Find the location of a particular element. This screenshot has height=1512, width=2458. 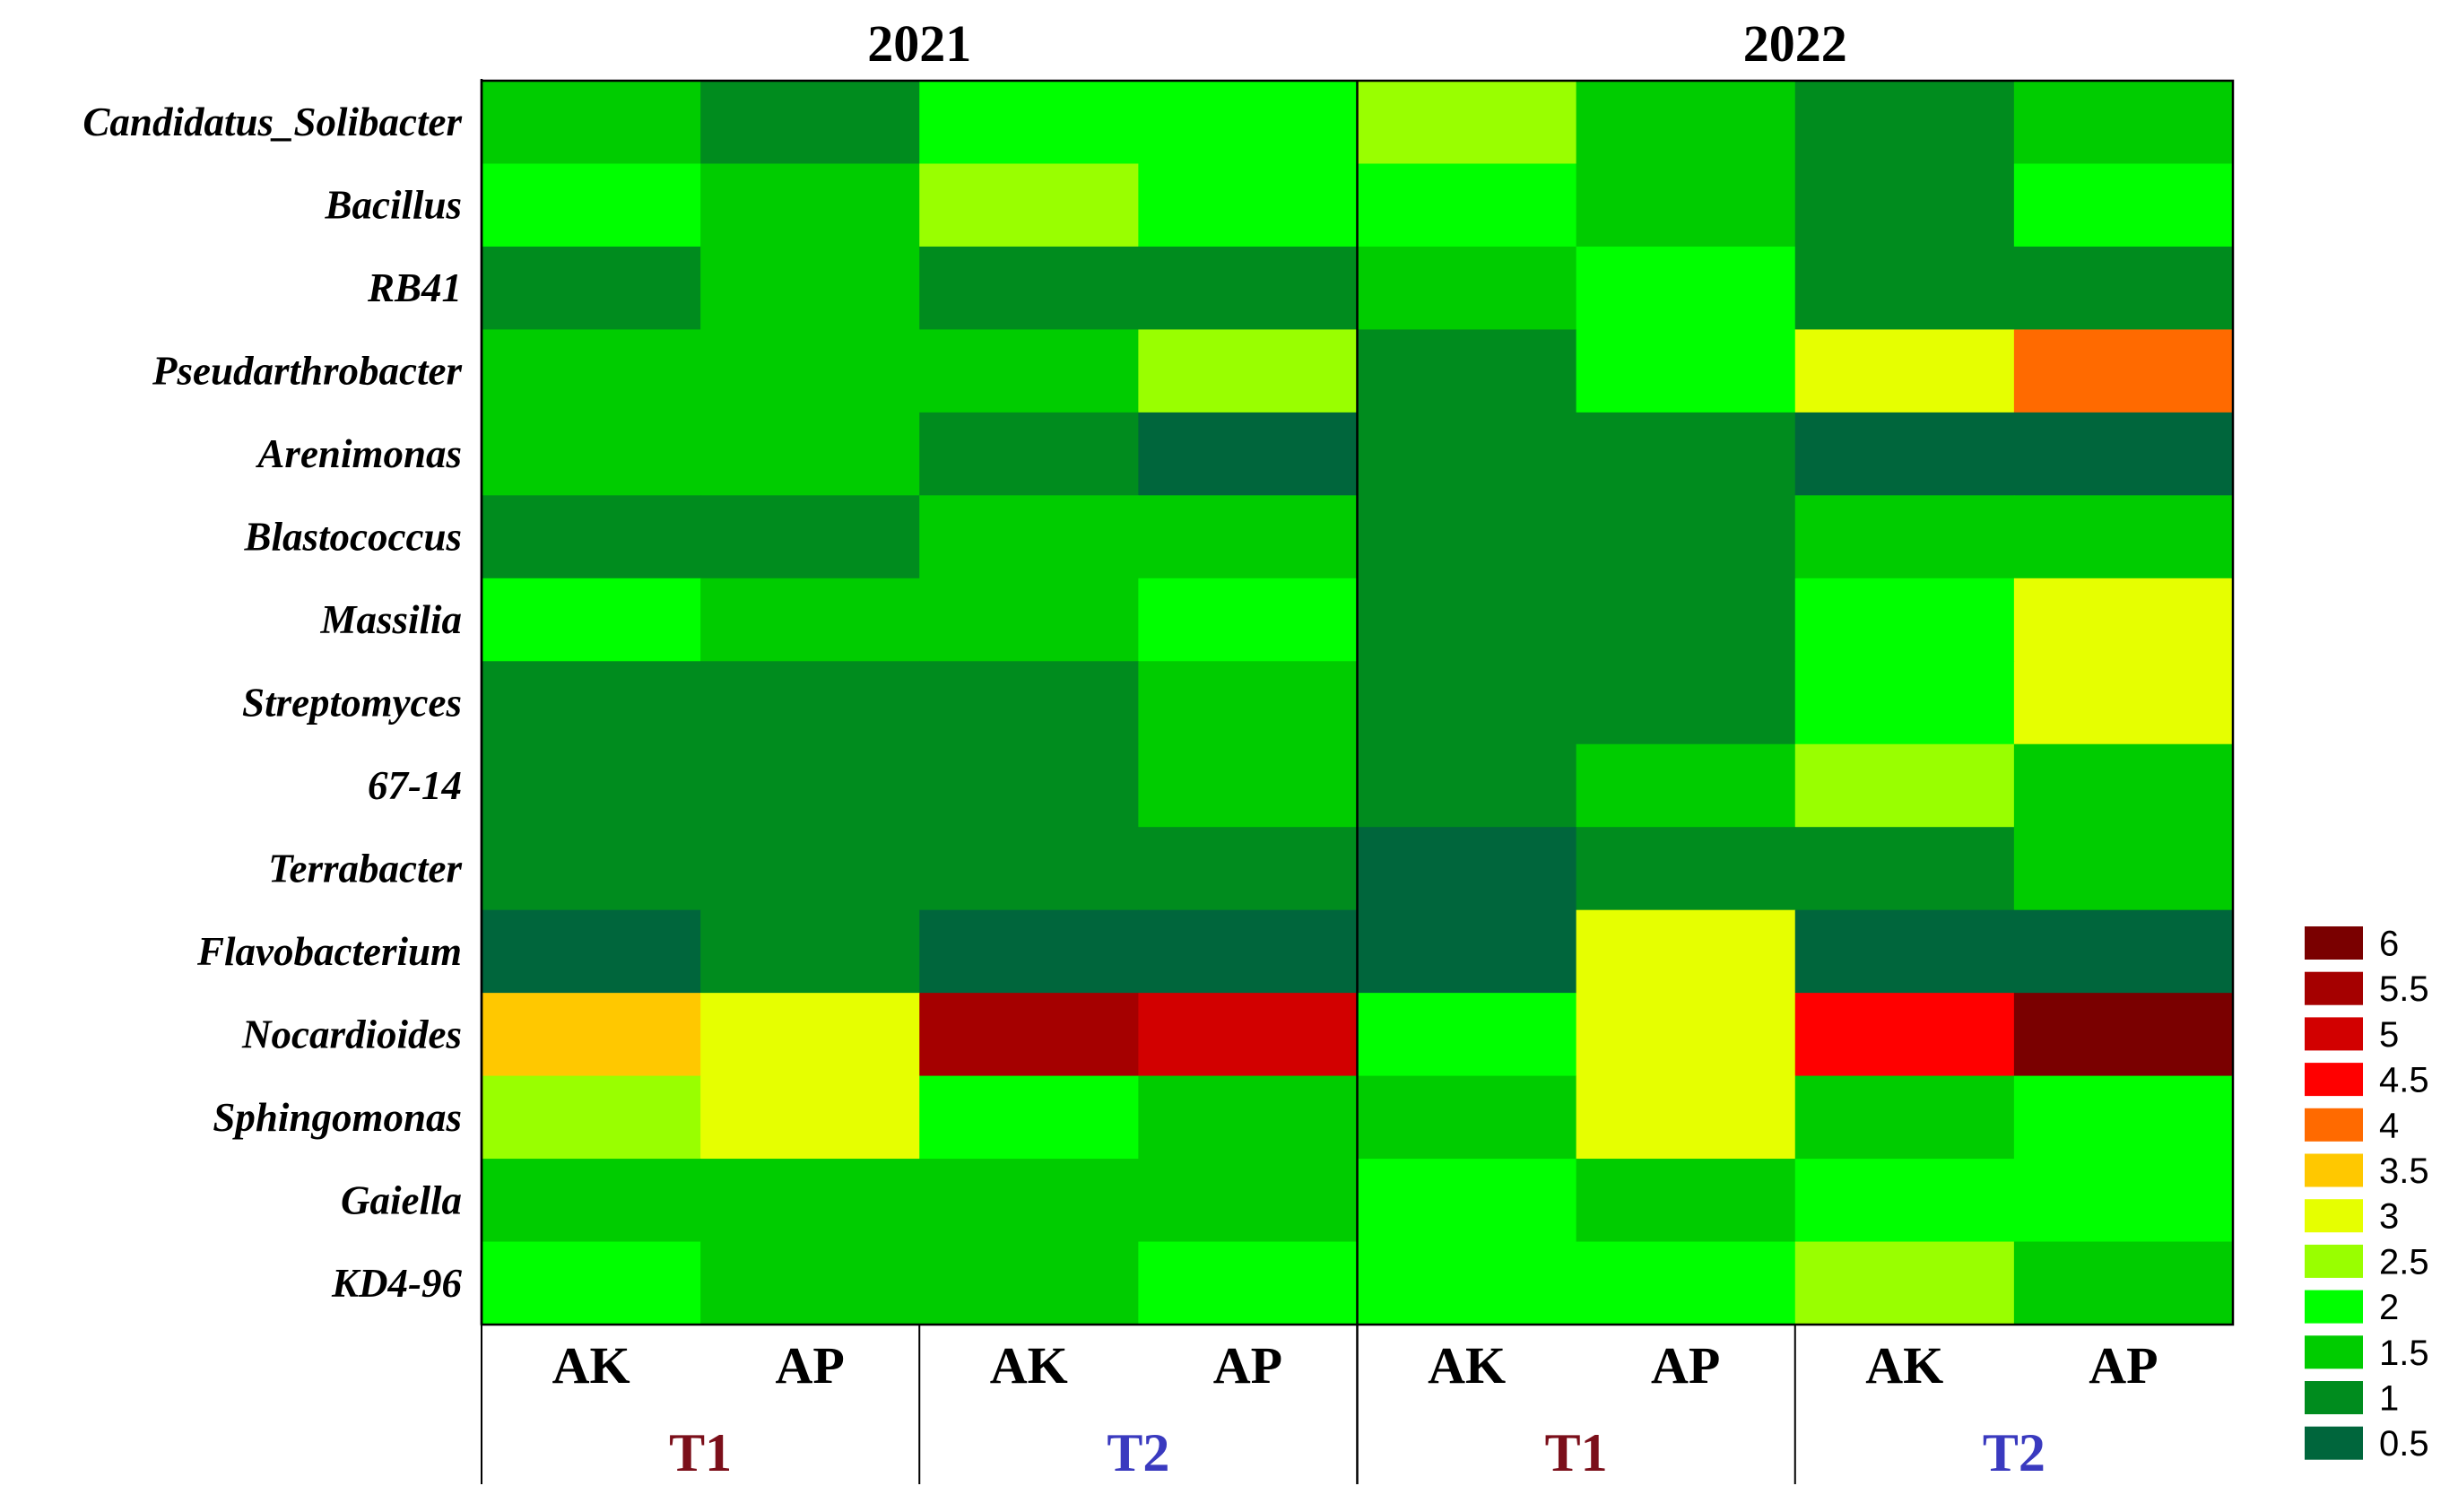

legend-label: 3 is located at coordinates (2389, 1217).